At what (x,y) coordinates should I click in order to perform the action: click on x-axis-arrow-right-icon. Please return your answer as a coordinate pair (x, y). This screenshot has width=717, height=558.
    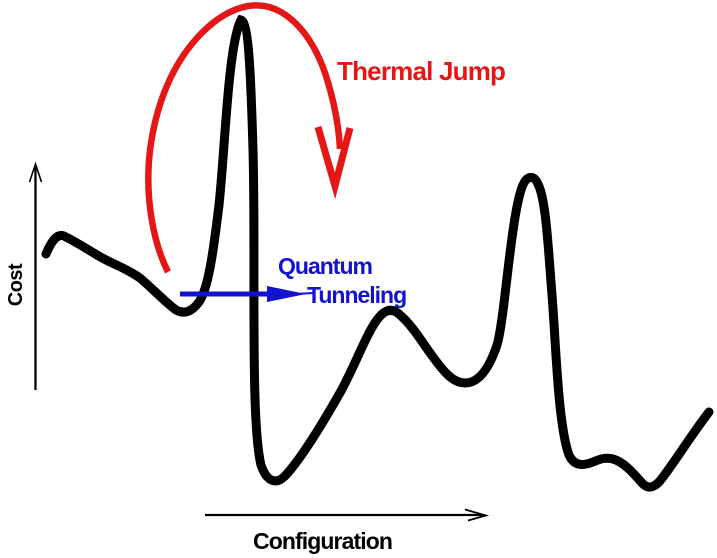
    Looking at the image, I should click on (477, 515).